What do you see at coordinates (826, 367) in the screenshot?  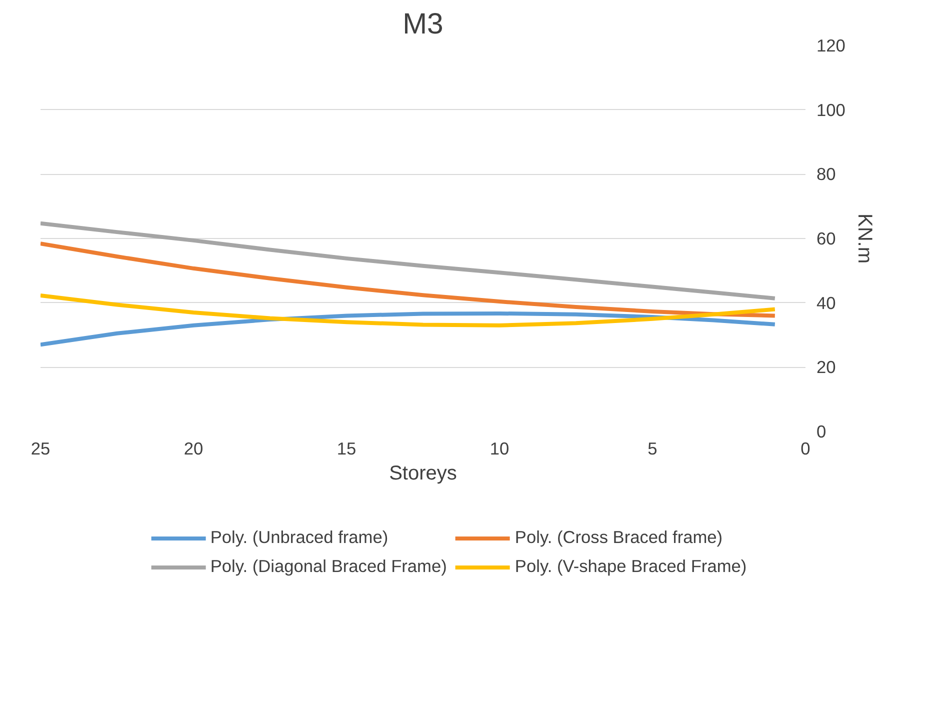 I see `y-tick-label: 20` at bounding box center [826, 367].